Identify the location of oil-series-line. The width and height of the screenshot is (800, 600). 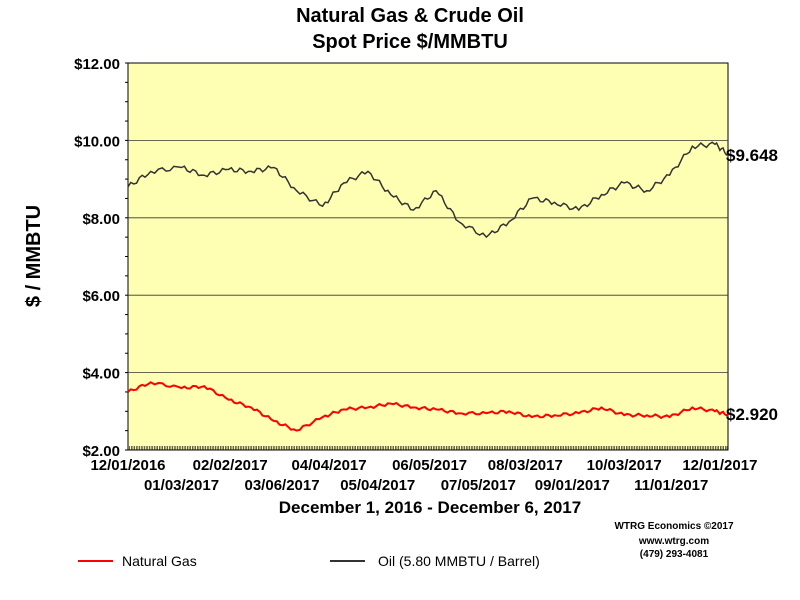
(428, 190).